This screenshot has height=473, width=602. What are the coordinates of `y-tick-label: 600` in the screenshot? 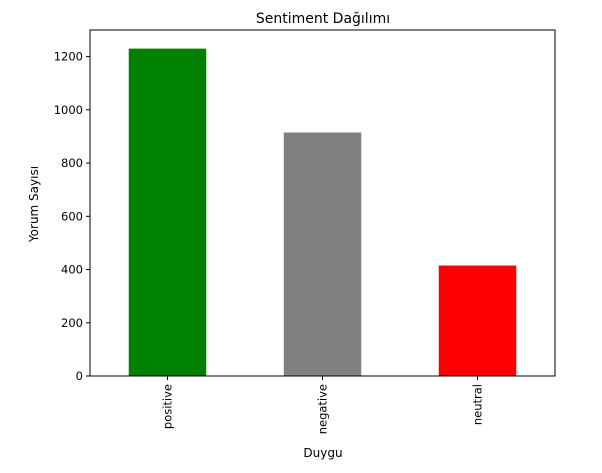 It's located at (72, 216).